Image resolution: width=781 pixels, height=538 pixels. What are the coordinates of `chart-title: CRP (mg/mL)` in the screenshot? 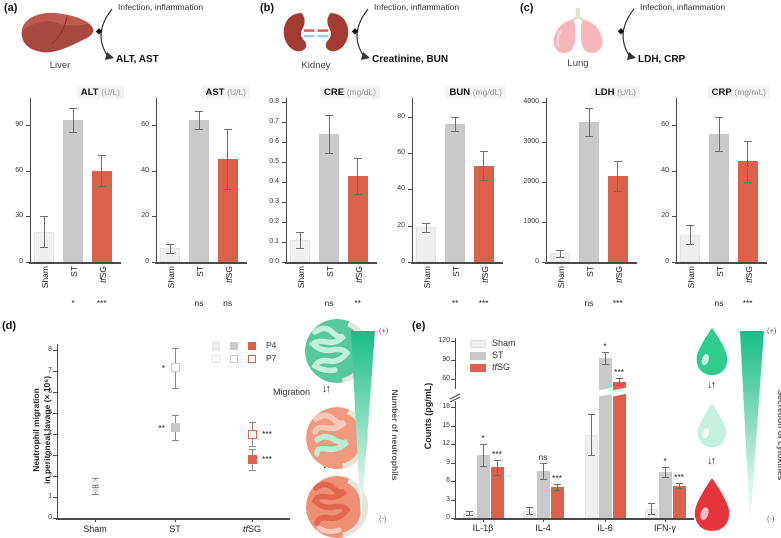 It's located at (738, 92).